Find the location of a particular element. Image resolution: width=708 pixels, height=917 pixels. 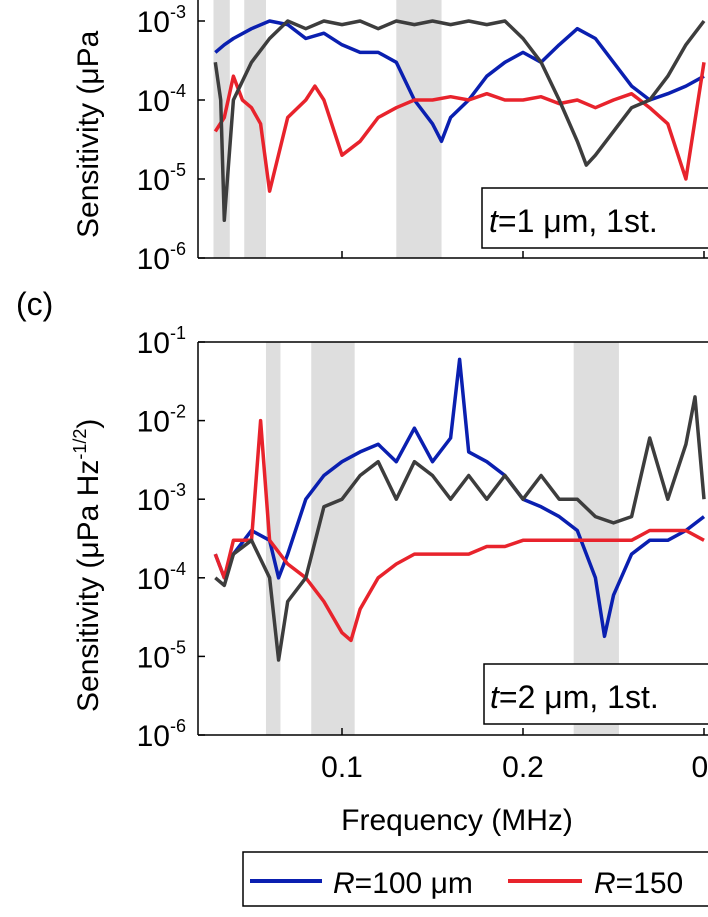

x-tick-label: 0.2 is located at coordinates (523, 767).